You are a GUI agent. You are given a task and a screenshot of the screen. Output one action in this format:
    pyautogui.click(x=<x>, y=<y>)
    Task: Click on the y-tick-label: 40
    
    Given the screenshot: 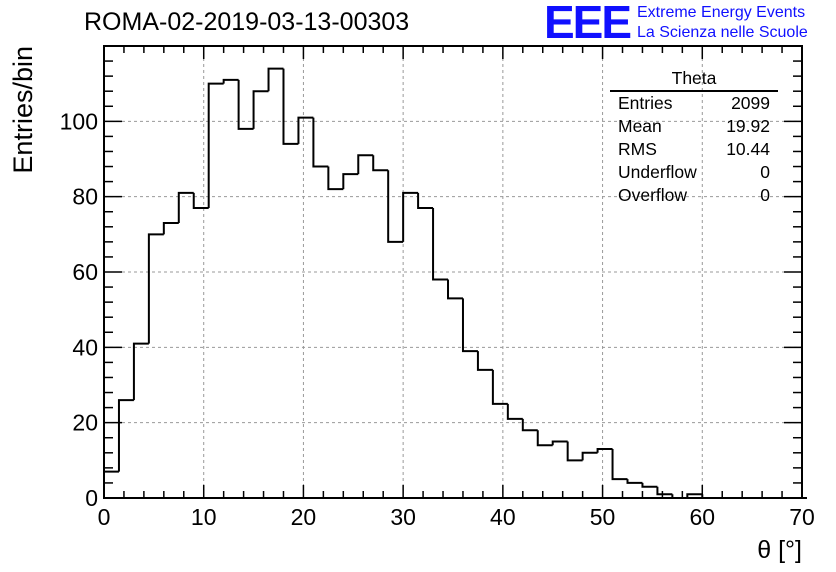 What is the action you would take?
    pyautogui.click(x=85, y=347)
    